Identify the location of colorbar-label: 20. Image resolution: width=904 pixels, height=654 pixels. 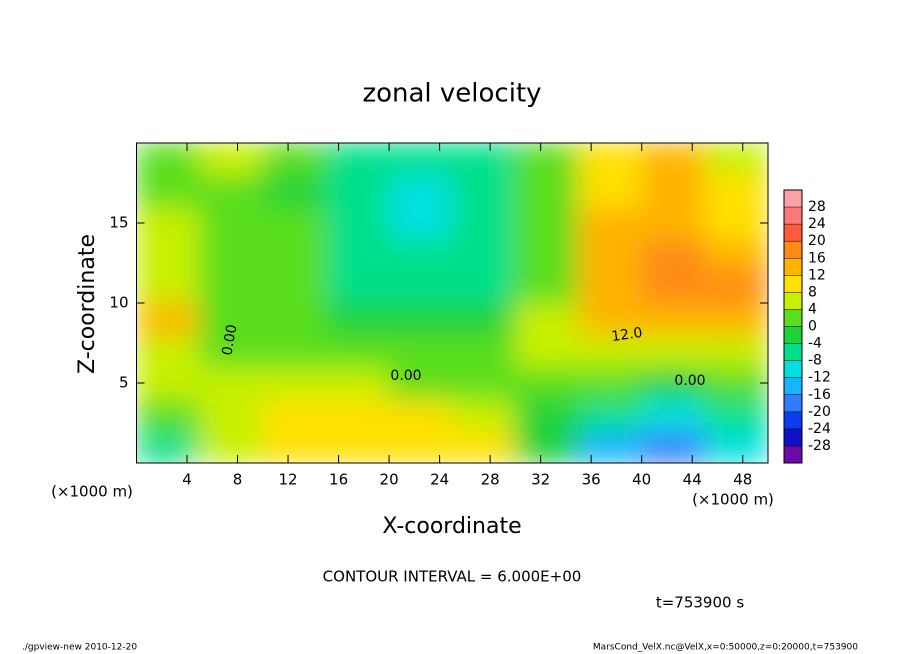
(817, 241).